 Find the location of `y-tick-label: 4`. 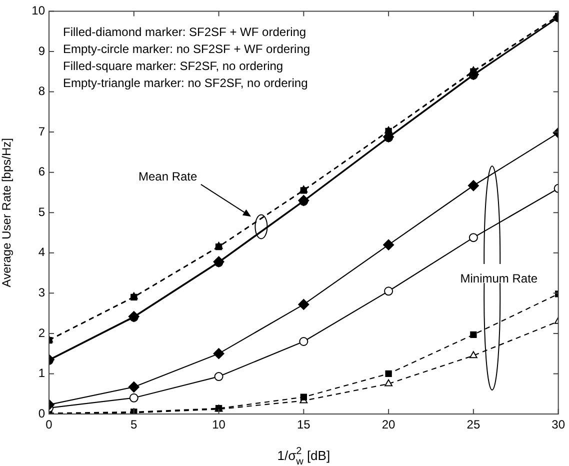

y-tick-label: 4 is located at coordinates (42, 252).